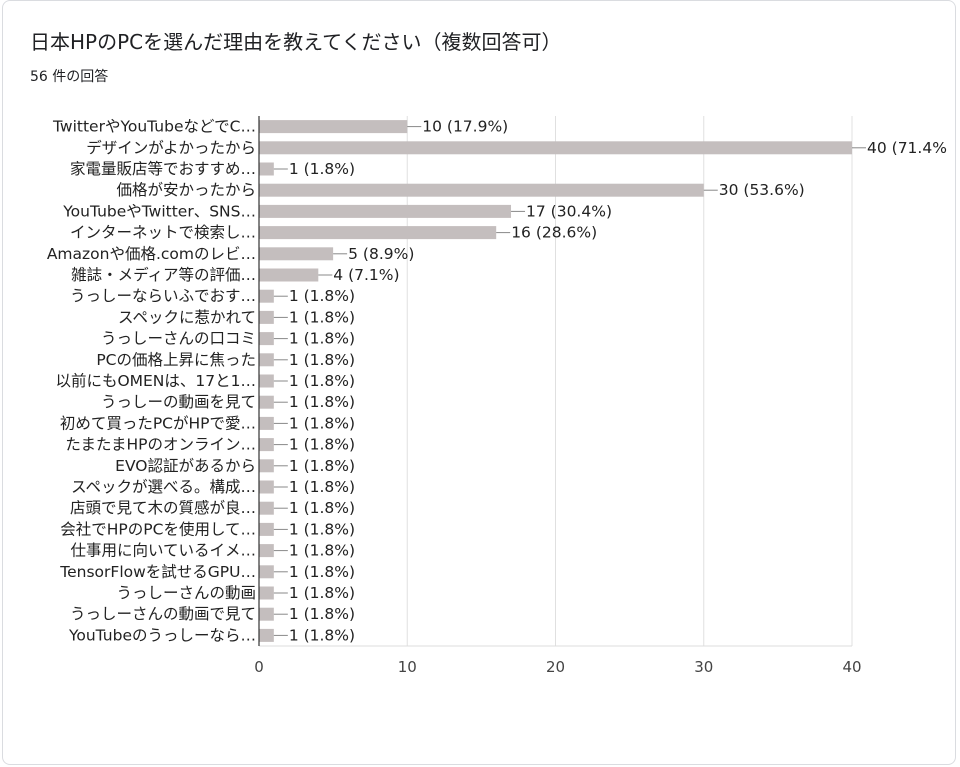 This screenshot has width=960, height=767. Describe the element at coordinates (178, 339) in the screenshot. I see `category-label: うっしーさんの口コミ` at that location.